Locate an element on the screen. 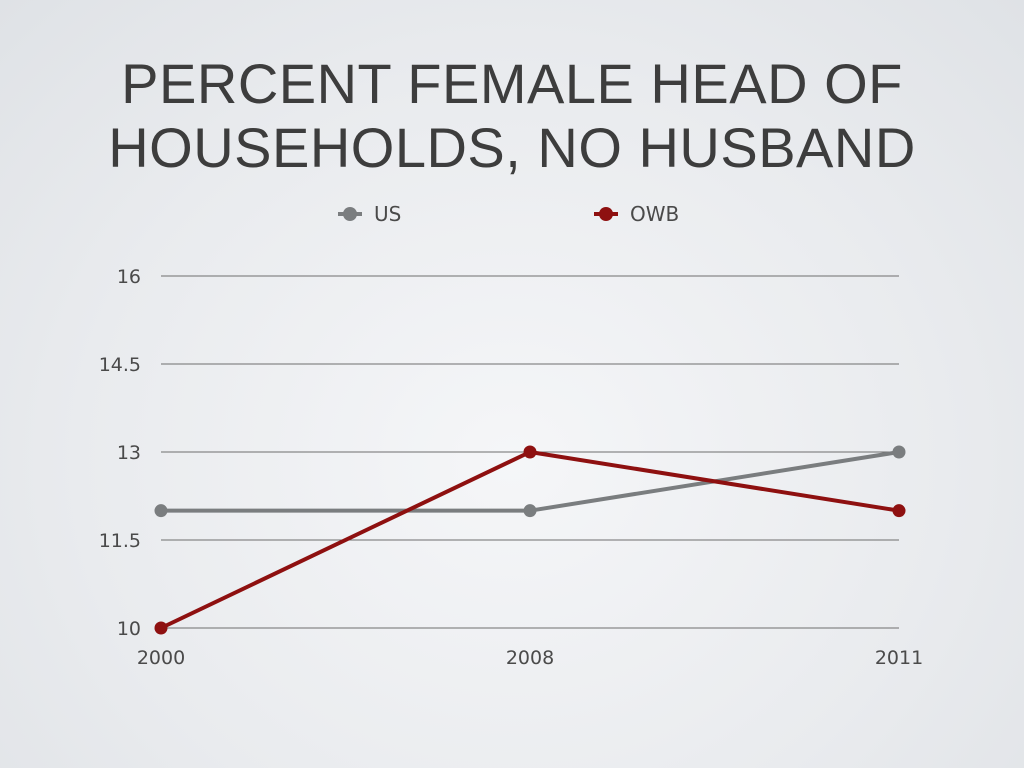 Image resolution: width=1024 pixels, height=768 pixels. x-tick-label: 2011 is located at coordinates (899, 658).